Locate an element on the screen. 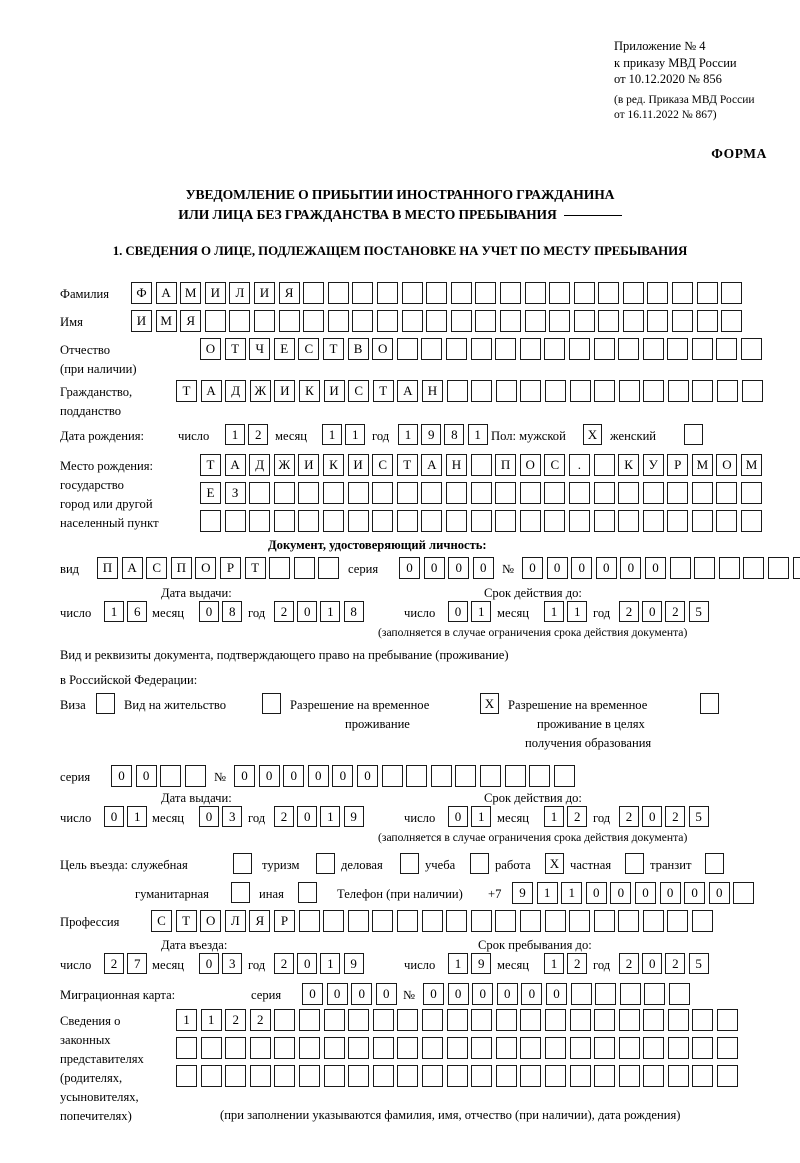 This screenshot has width=800, height=1163. visa-checkbox is located at coordinates (105, 703).